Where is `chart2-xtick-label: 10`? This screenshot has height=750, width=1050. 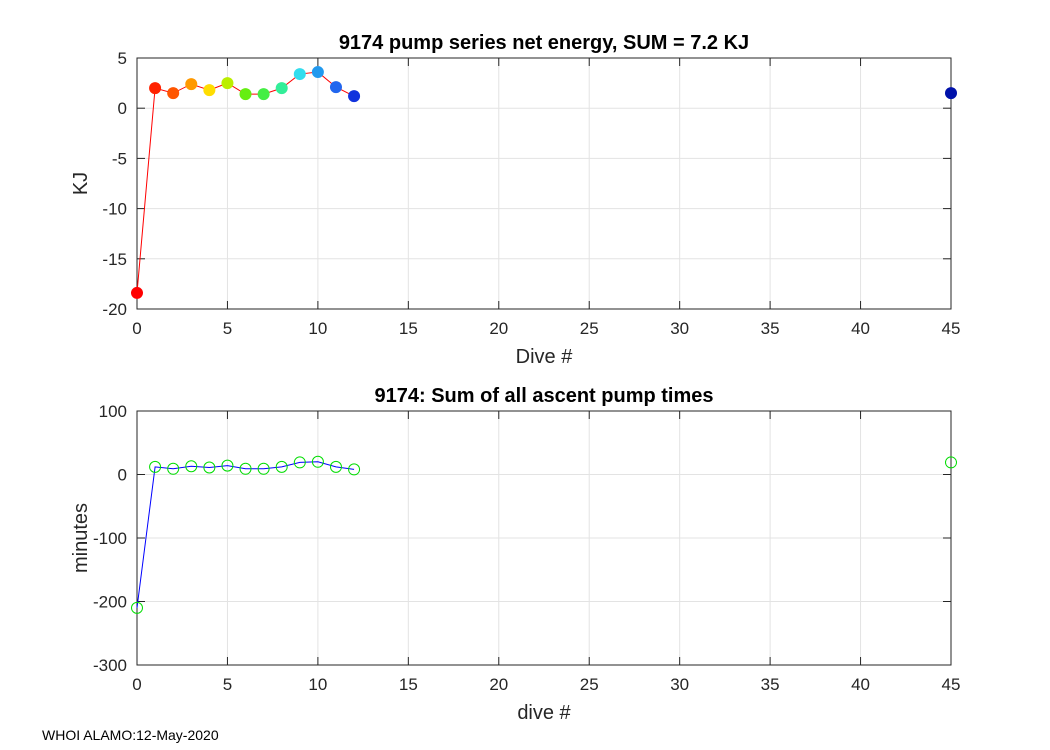
chart2-xtick-label: 10 is located at coordinates (317, 684).